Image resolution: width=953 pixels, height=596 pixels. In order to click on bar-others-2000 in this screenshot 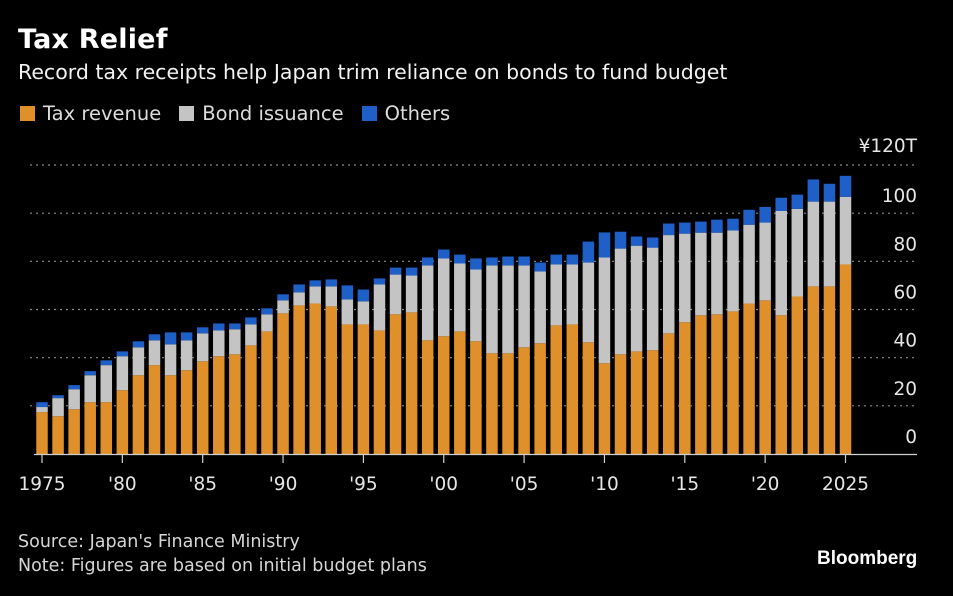, I will do `click(444, 254)`.